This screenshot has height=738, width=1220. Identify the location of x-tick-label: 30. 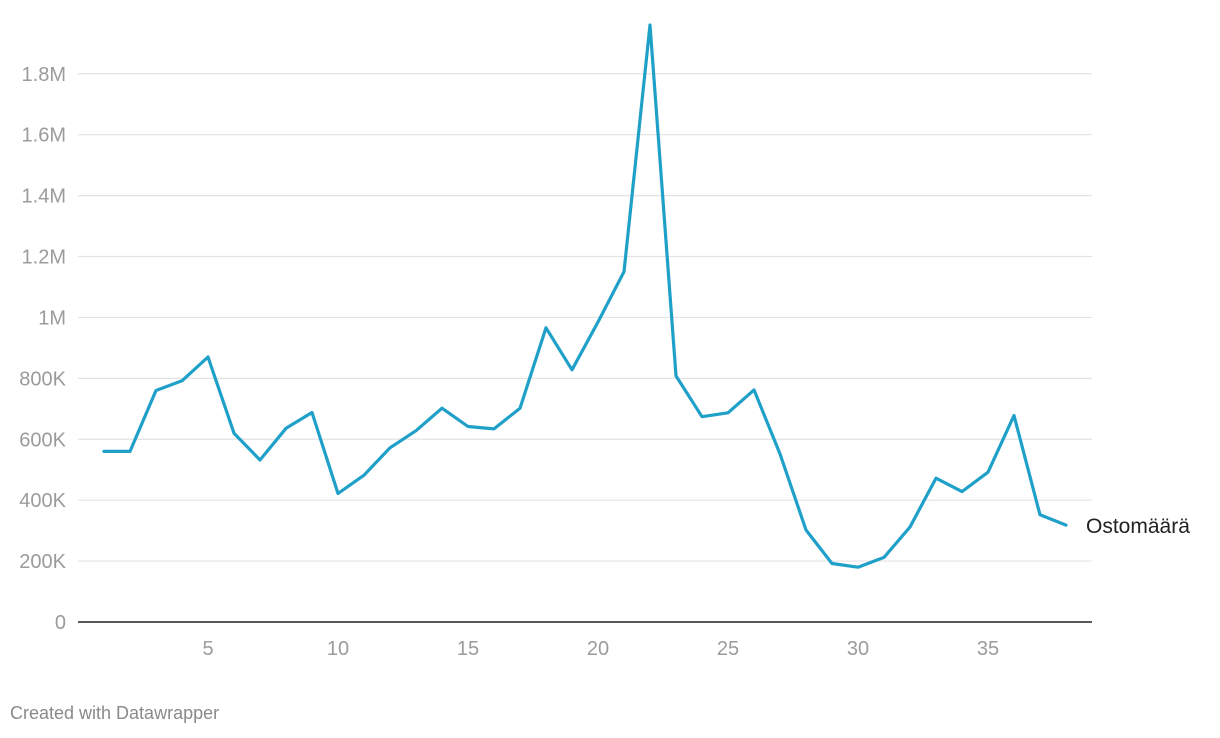
(858, 649).